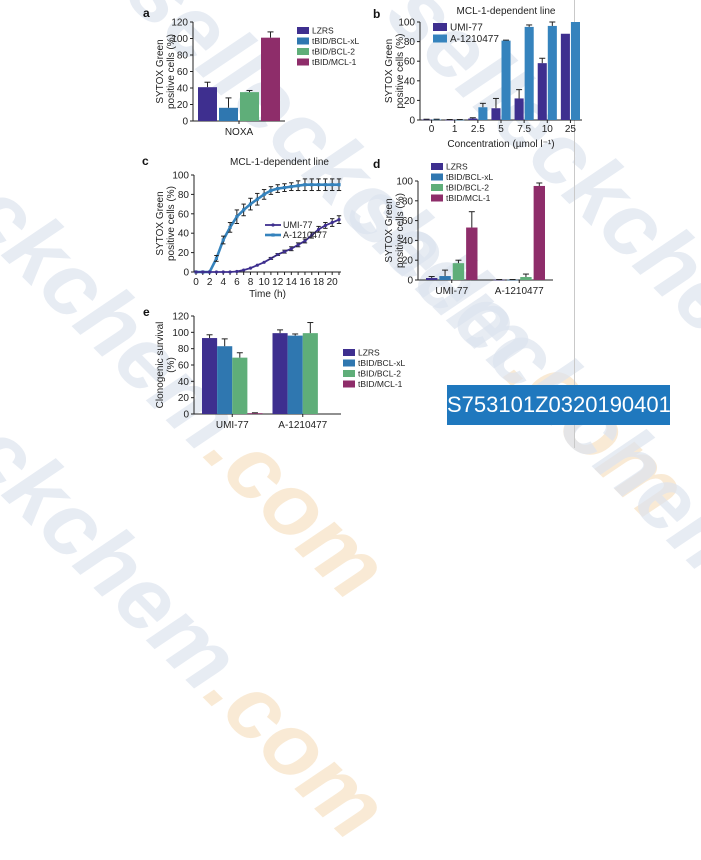 Image resolution: width=701 pixels, height=860 pixels. Describe the element at coordinates (179, 23) in the screenshot. I see `y-tick-label: 120` at that location.